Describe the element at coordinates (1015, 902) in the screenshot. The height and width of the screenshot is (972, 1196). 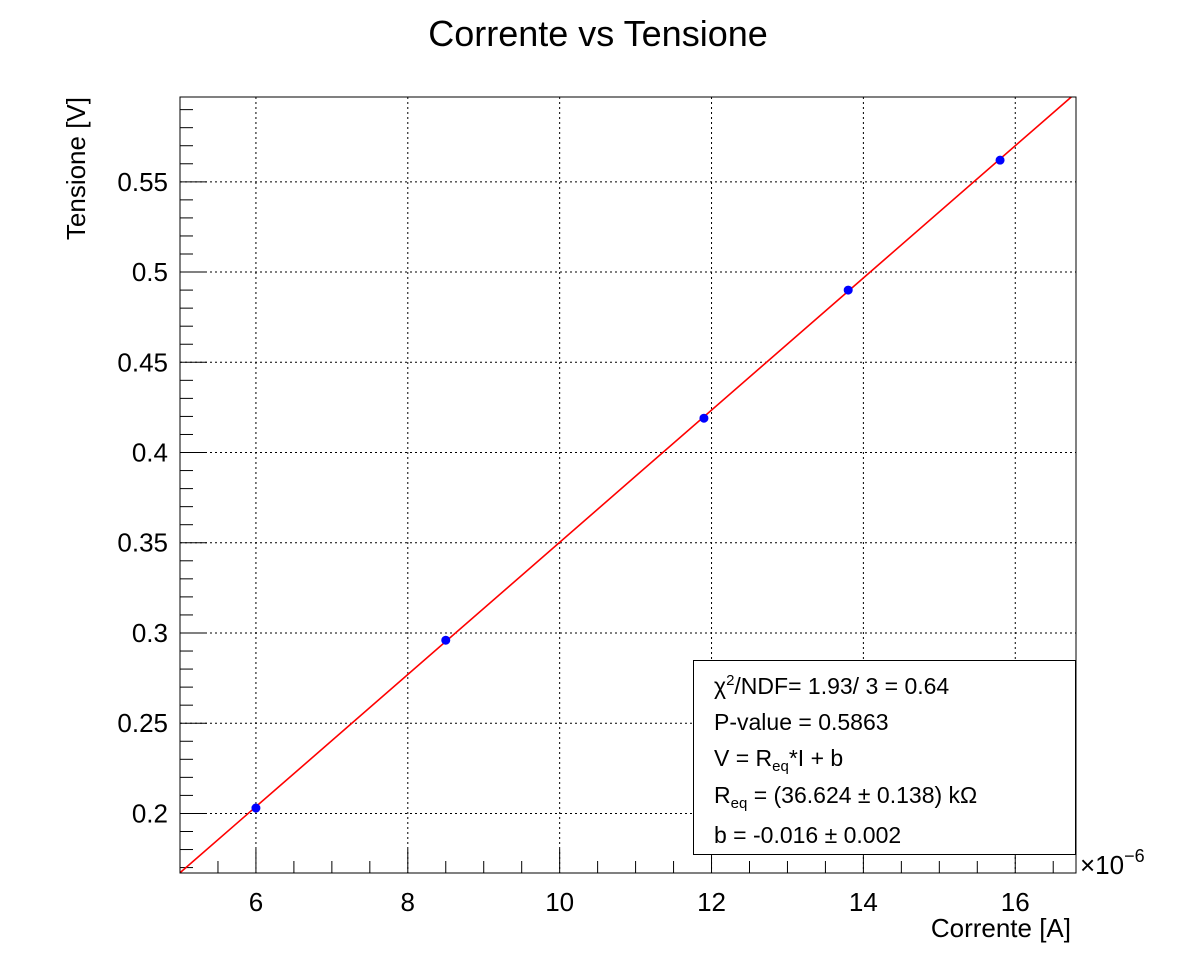
I see `x-tick-label: 16` at that location.